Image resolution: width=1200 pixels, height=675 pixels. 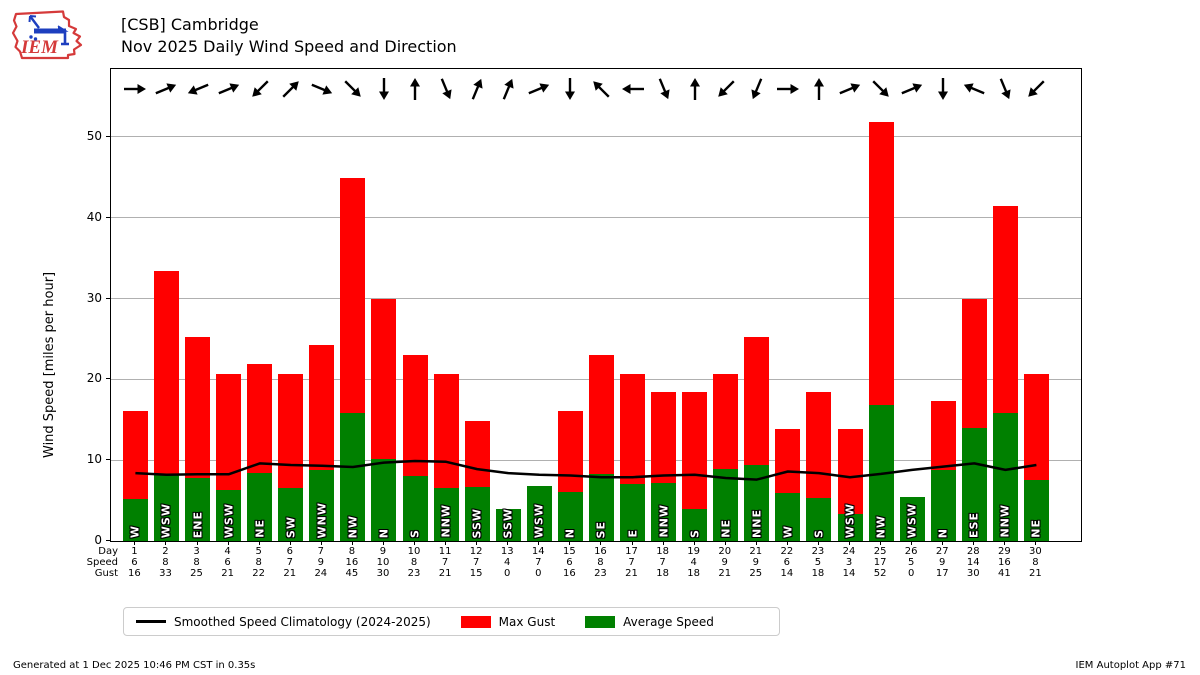 I want to click on gust-value: 30, so click(x=973, y=573).